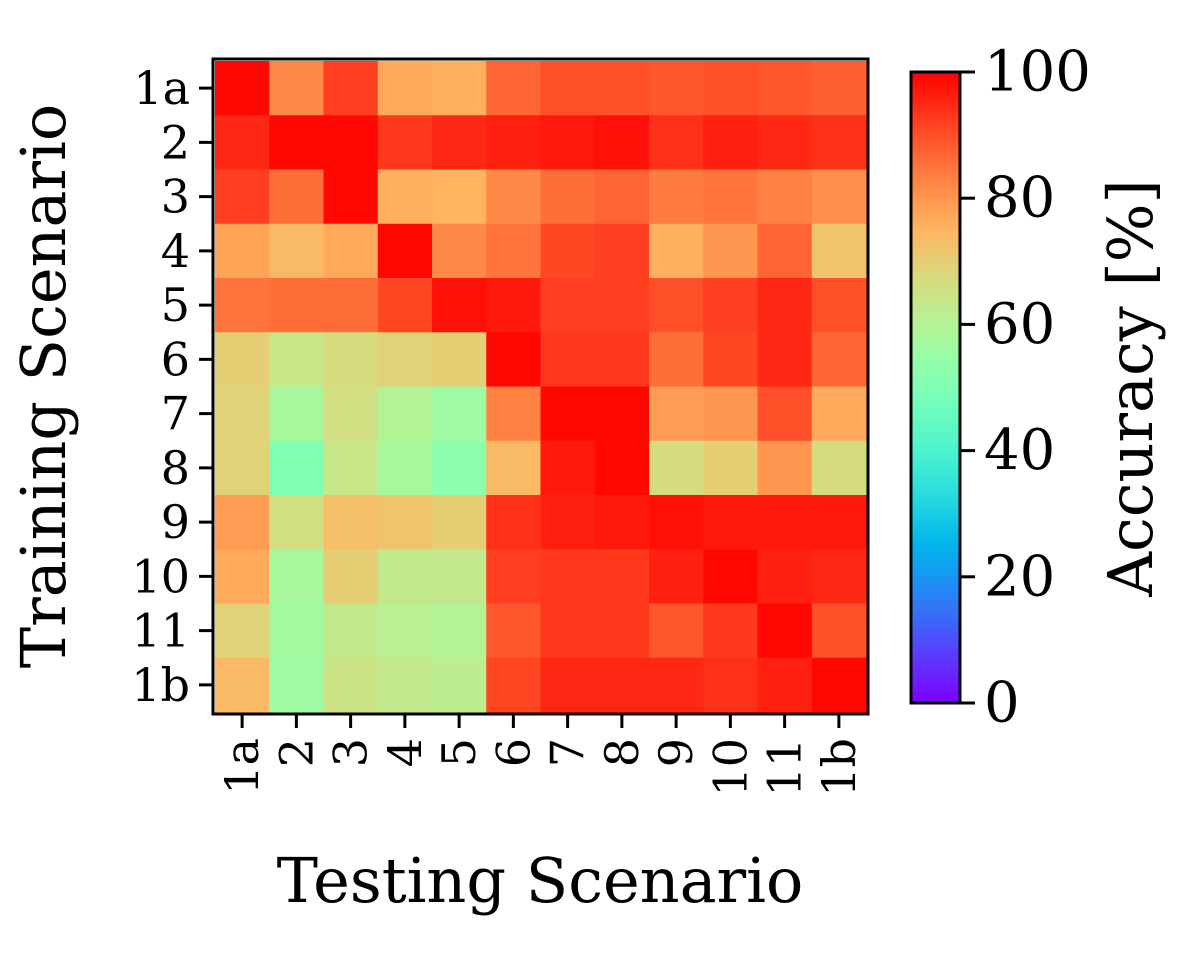 This screenshot has width=1196, height=970. I want to click on y-tick-label: 9, so click(175, 522).